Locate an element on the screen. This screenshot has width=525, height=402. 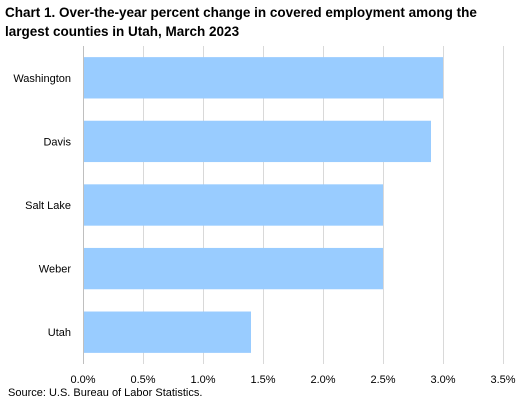
category-label: Utah is located at coordinates (59, 333).